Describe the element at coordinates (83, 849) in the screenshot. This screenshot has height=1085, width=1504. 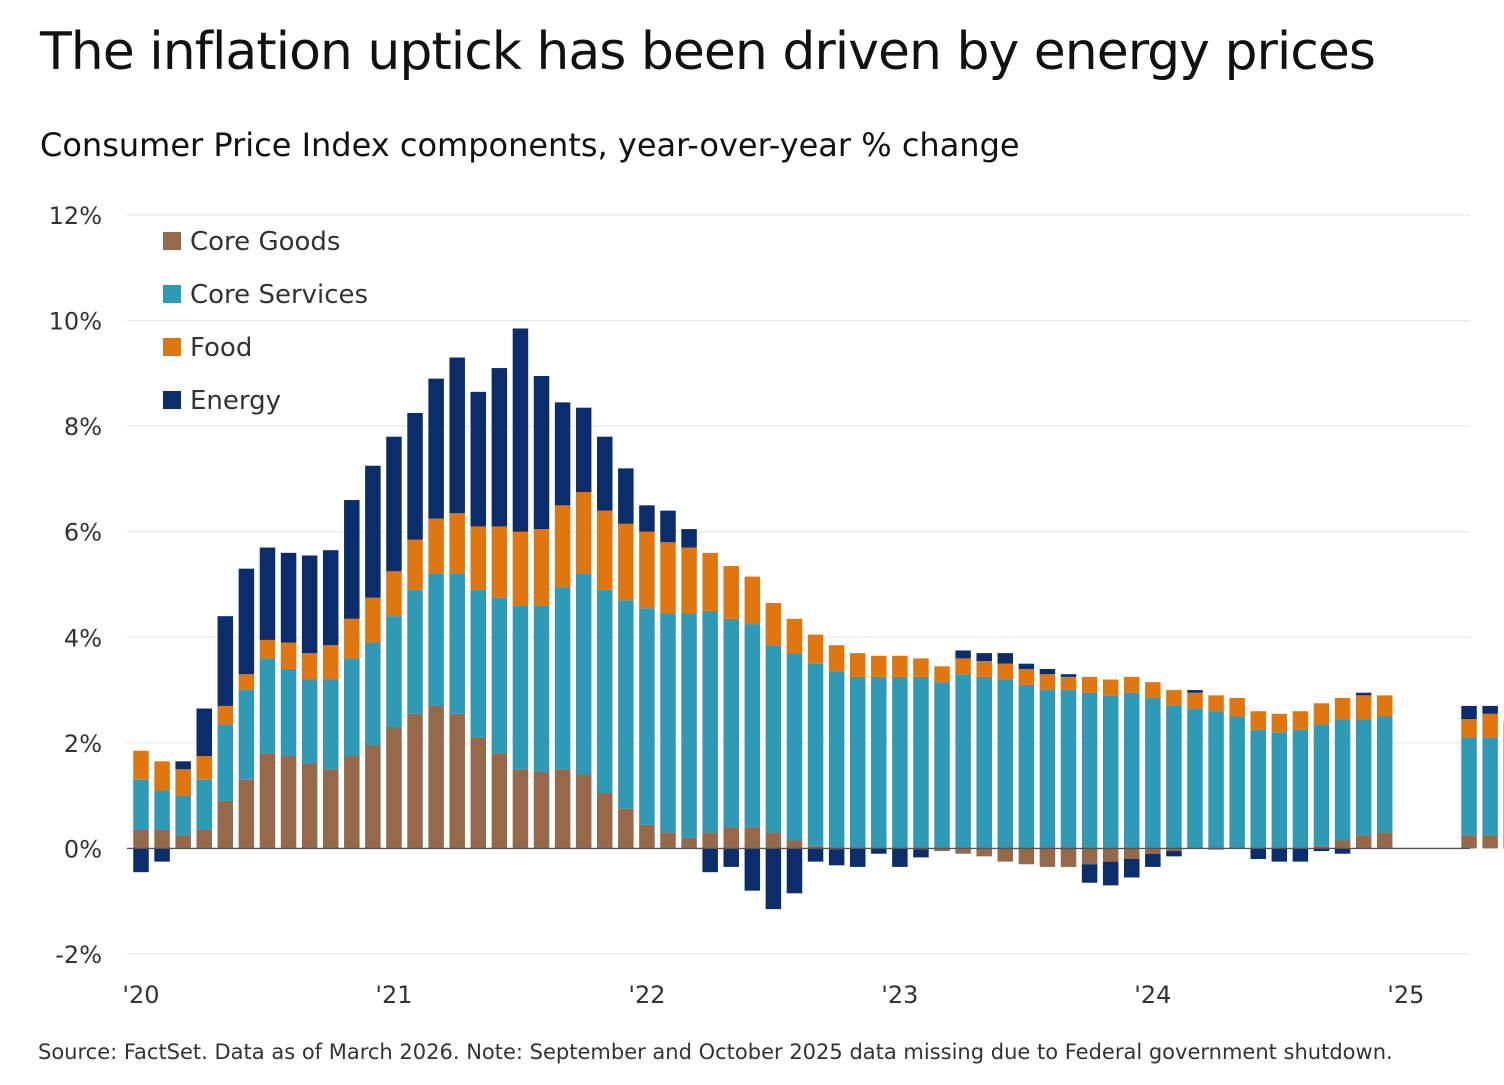
I see `y-tick-label: 0%` at that location.